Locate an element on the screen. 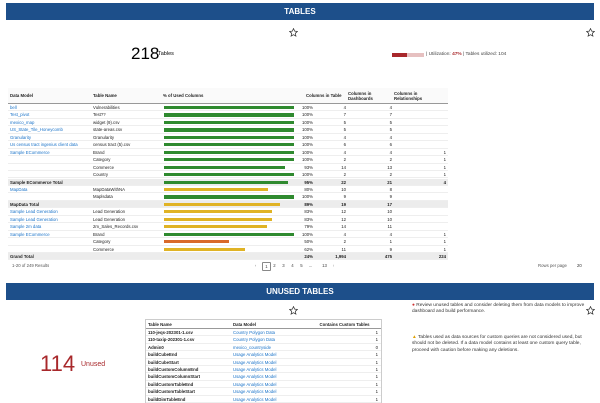 Image resolution: width=600 pixels, height=403 pixels. cell-value: buildDimTableEnd is located at coordinates (167, 399).